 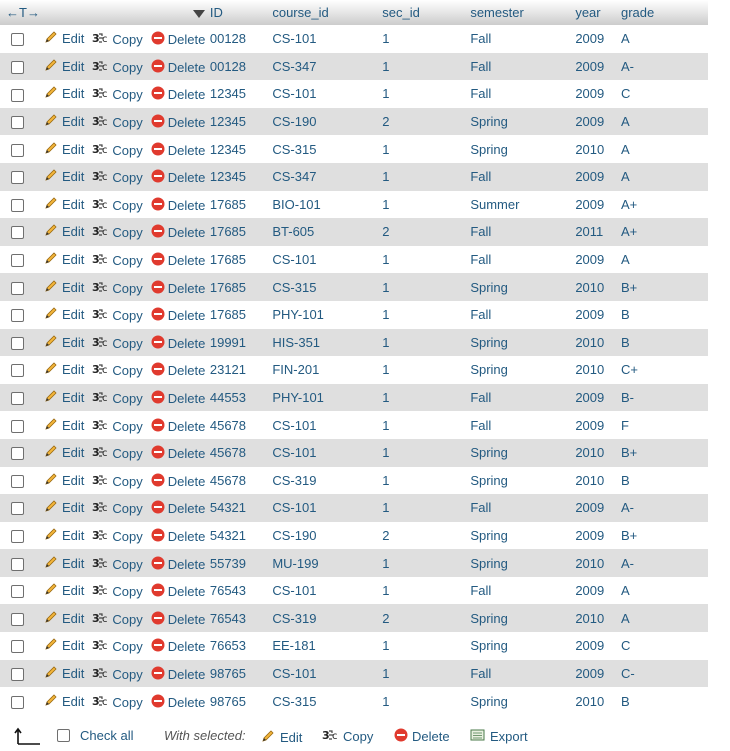 What do you see at coordinates (422, 736) in the screenshot?
I see `bulk-delete-button: Delete` at bounding box center [422, 736].